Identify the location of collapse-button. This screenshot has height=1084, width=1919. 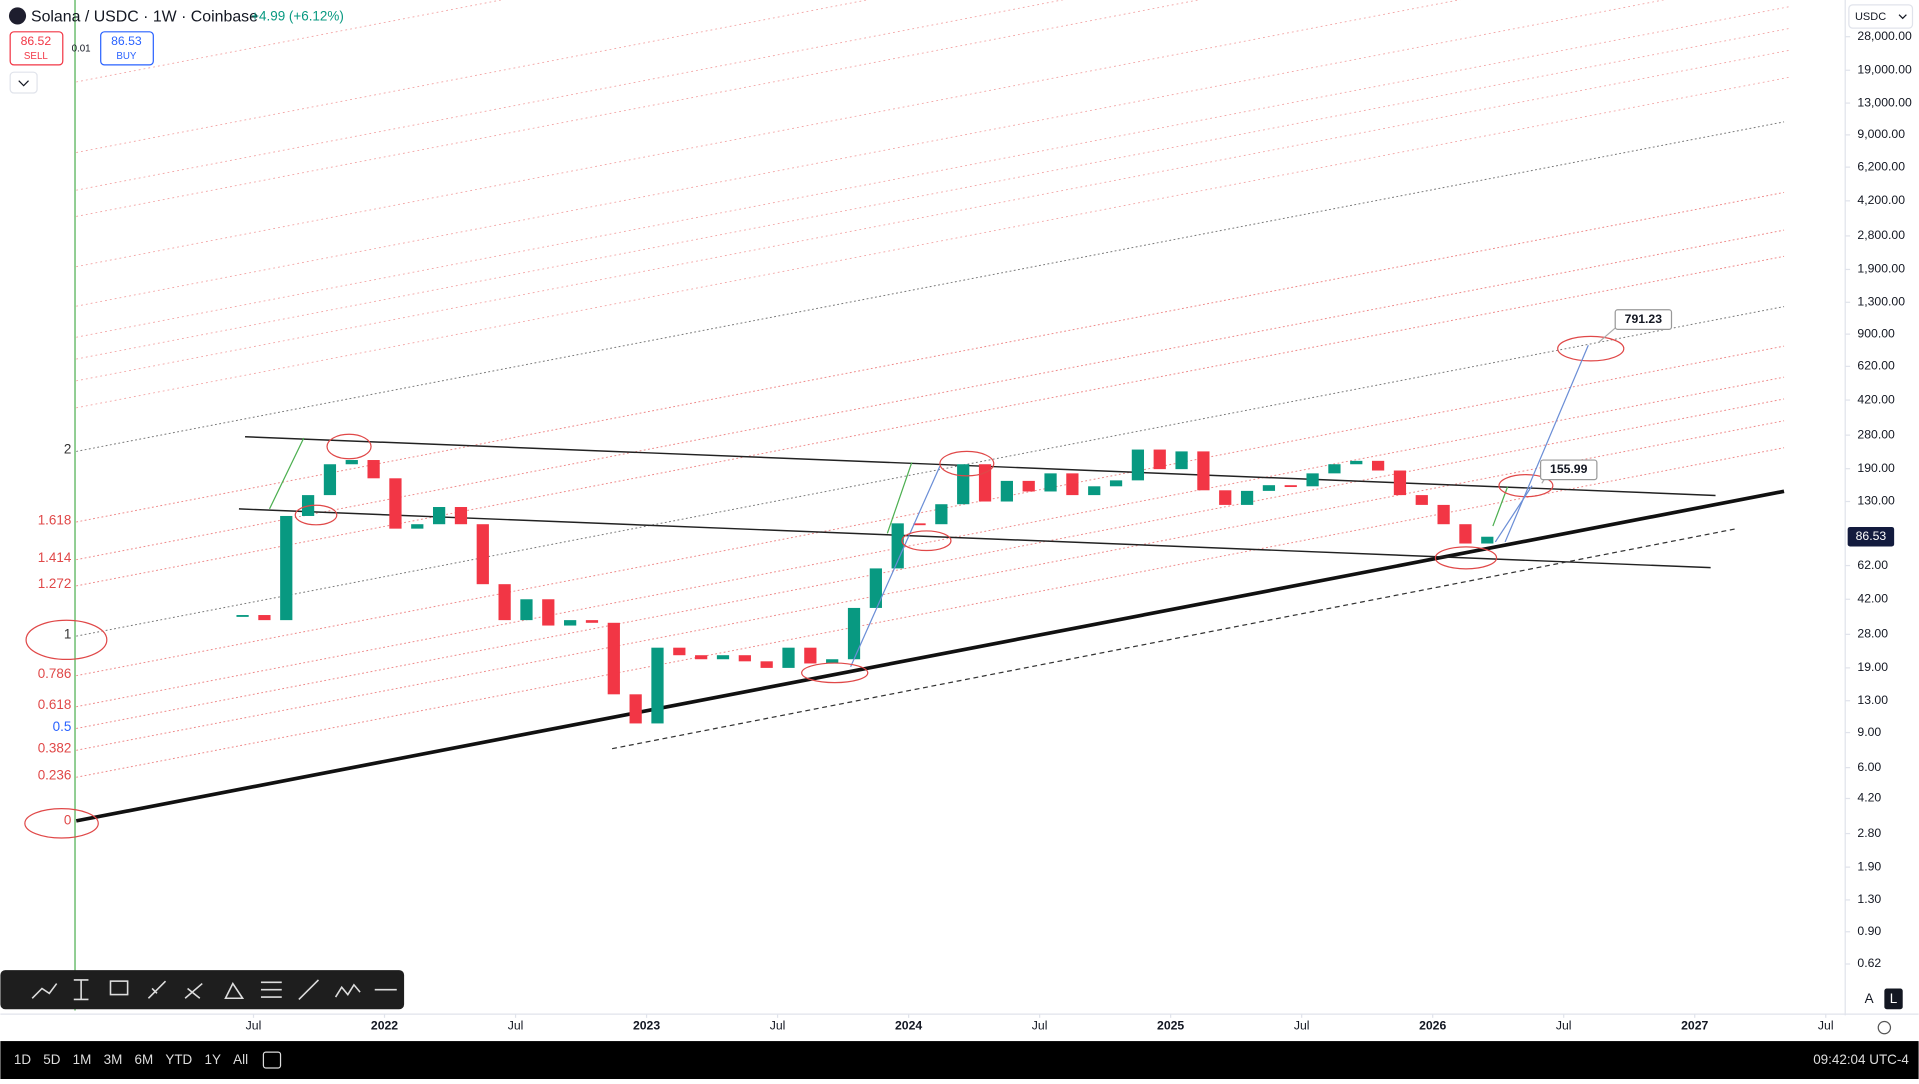
(23, 82).